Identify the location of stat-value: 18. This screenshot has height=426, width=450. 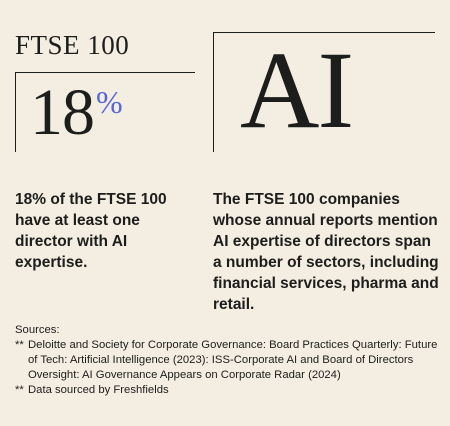
(62, 112).